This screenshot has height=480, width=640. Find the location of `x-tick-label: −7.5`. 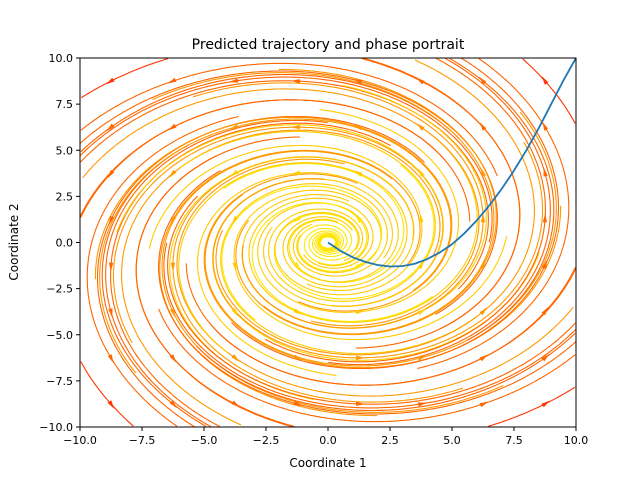

x-tick-label: −7.5 is located at coordinates (142, 440).